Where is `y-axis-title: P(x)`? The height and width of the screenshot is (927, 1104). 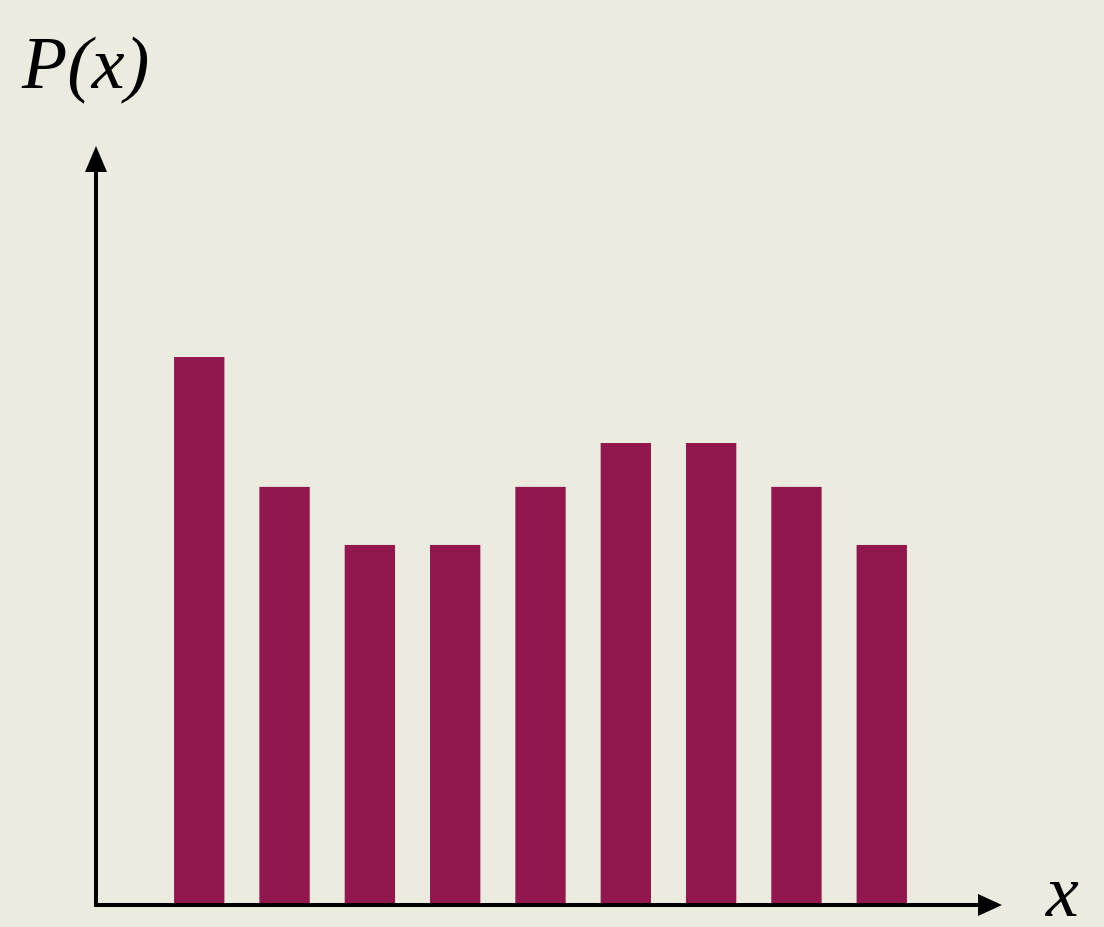
y-axis-title: P(x) is located at coordinates (85, 63).